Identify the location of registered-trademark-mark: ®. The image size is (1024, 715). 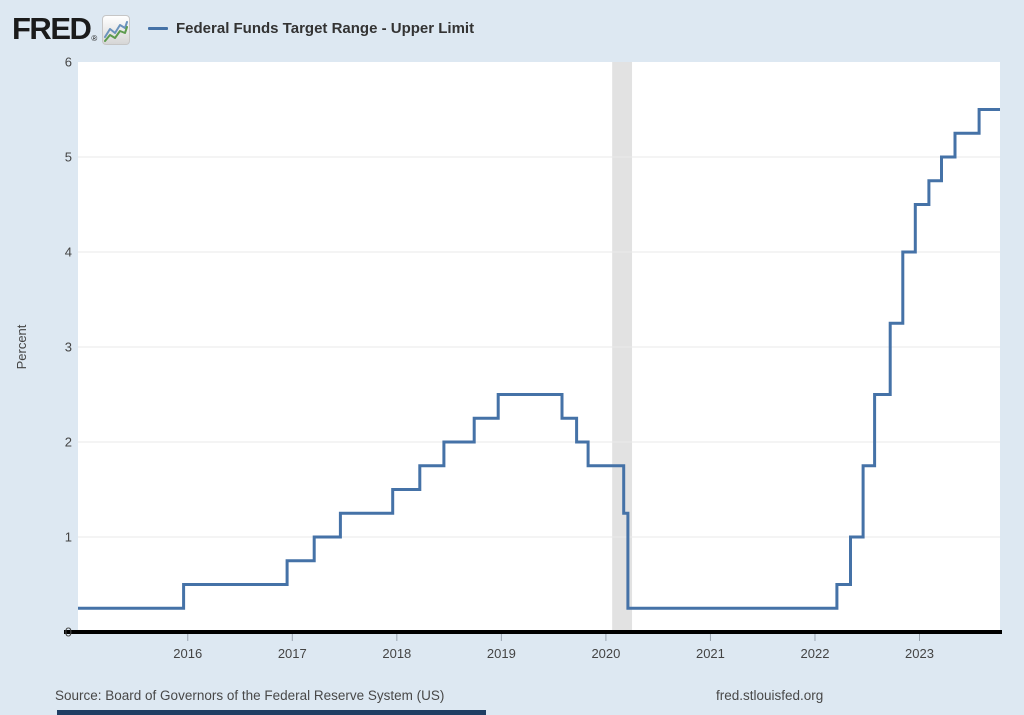
(94, 38).